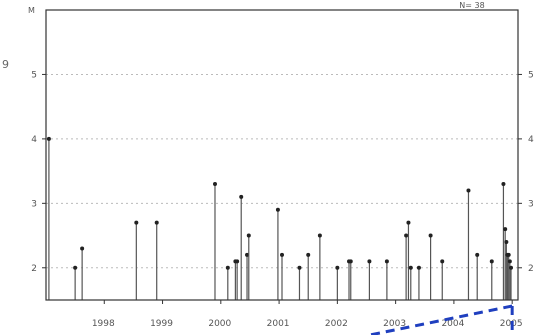 The height and width of the screenshot is (335, 553). I want to click on x-tick-label: 2002, so click(336, 324).